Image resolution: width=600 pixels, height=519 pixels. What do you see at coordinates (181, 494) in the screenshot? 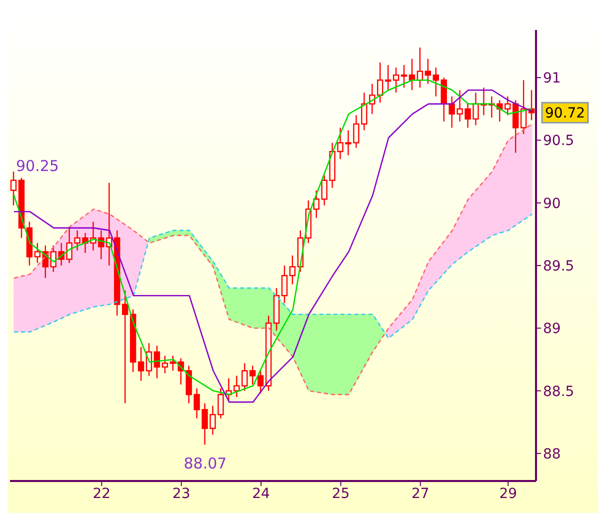
I see `x-tick-label: 23` at bounding box center [181, 494].